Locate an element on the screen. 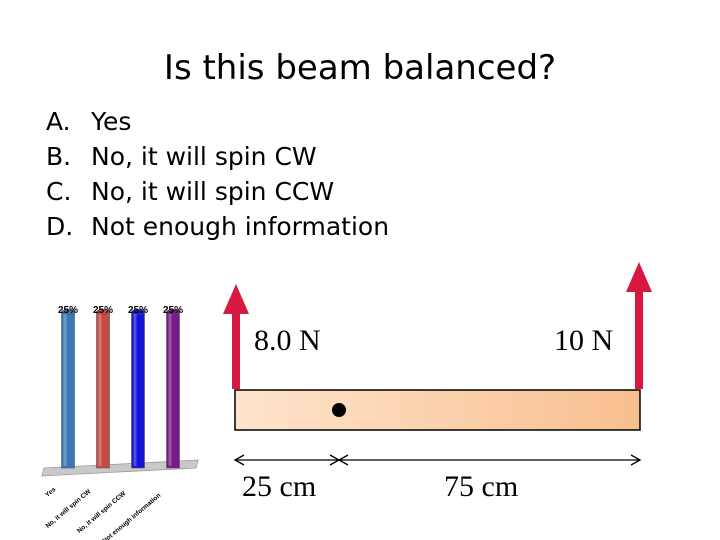  distance-label-right: 75 cm is located at coordinates (481, 486).